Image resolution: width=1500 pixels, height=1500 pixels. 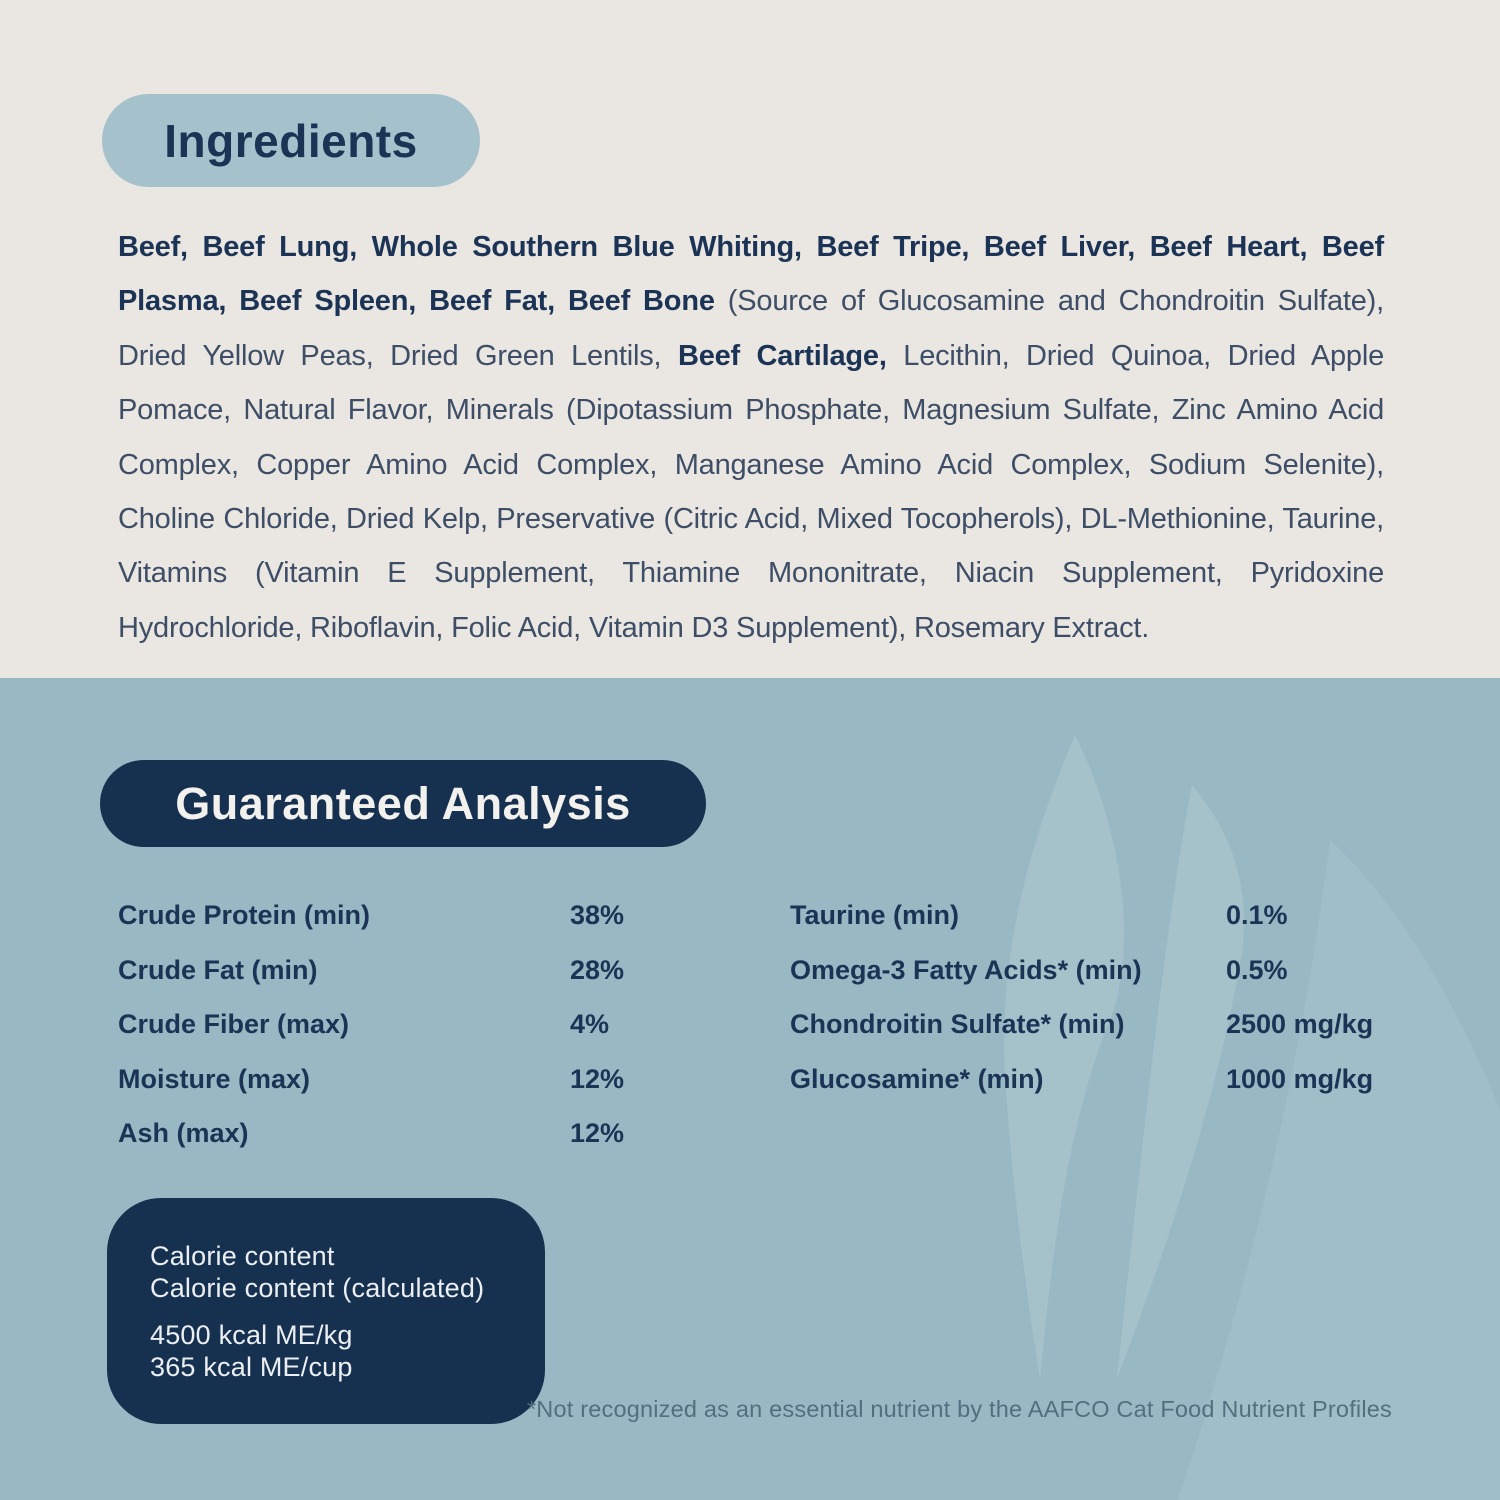 I want to click on calorie-value-cup: 365 kcal ME/cup, so click(x=251, y=1366).